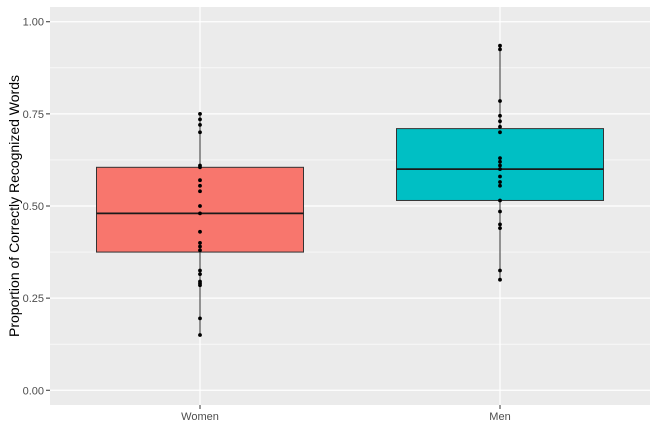 This screenshot has height=440, width=656. What do you see at coordinates (33, 23) in the screenshot?
I see `y-tick-label: 1.00` at bounding box center [33, 23].